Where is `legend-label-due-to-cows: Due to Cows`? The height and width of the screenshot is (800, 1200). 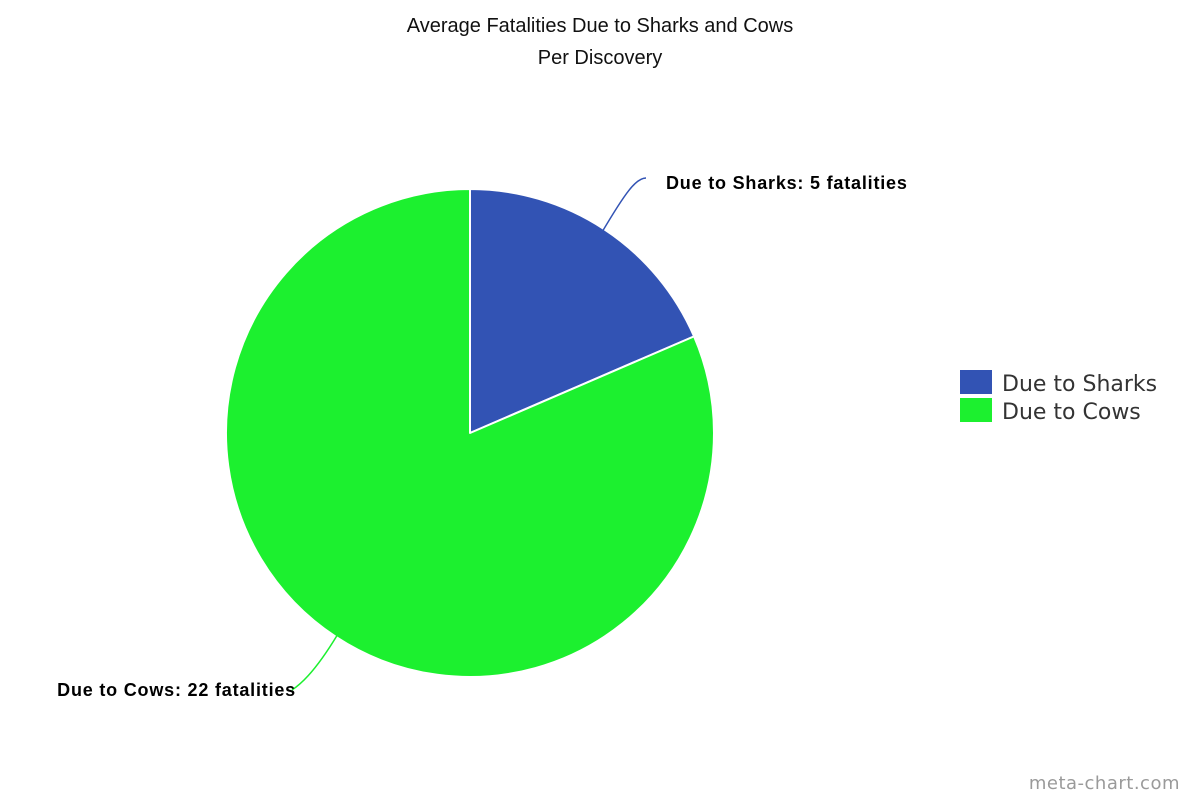
legend-label-due-to-cows: Due to Cows is located at coordinates (1071, 412).